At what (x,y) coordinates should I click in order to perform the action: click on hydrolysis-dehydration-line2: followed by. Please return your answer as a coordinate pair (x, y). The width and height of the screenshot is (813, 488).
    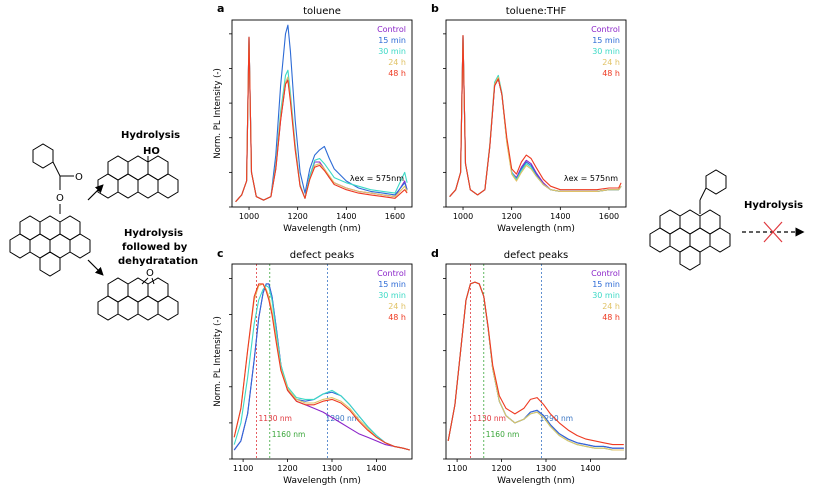
    Looking at the image, I should click on (155, 247).